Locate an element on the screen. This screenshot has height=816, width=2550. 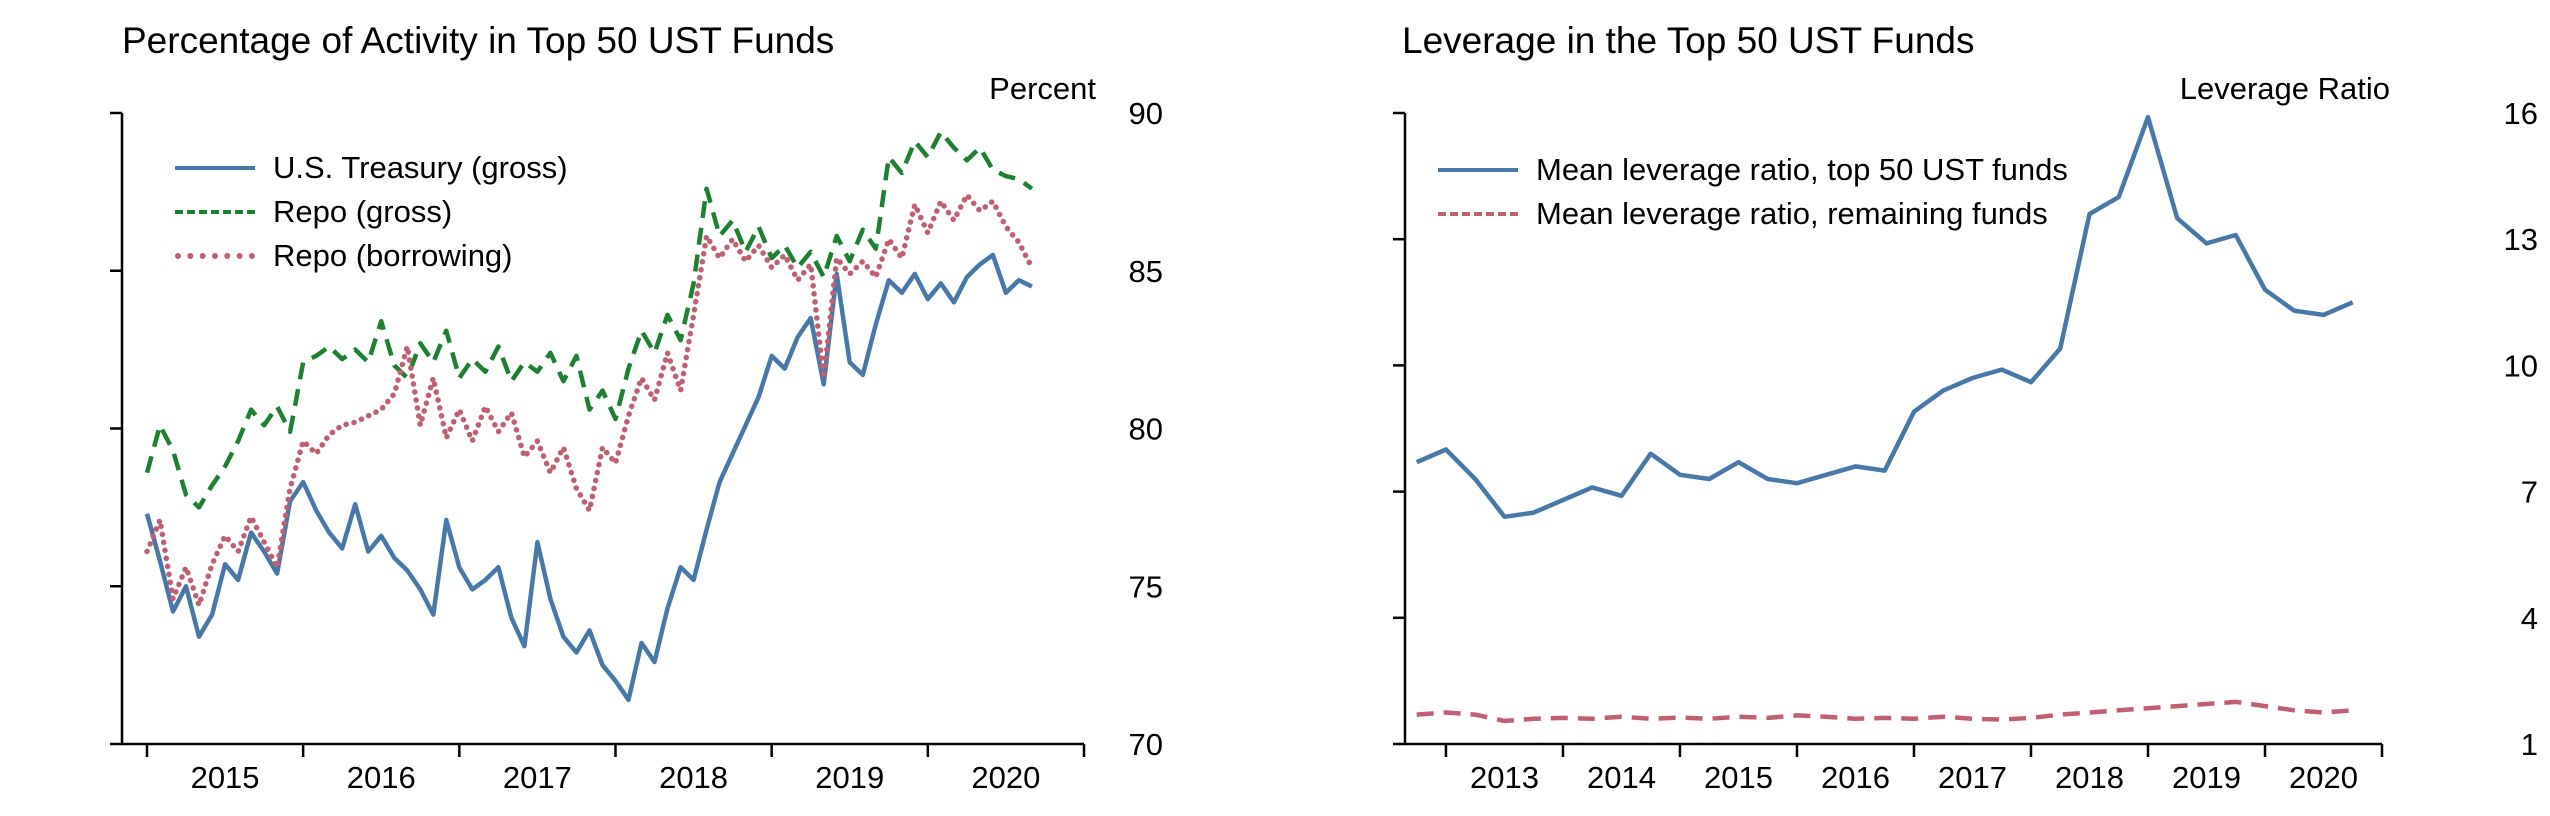
y-tick-label: 70 is located at coordinates (1146, 744).